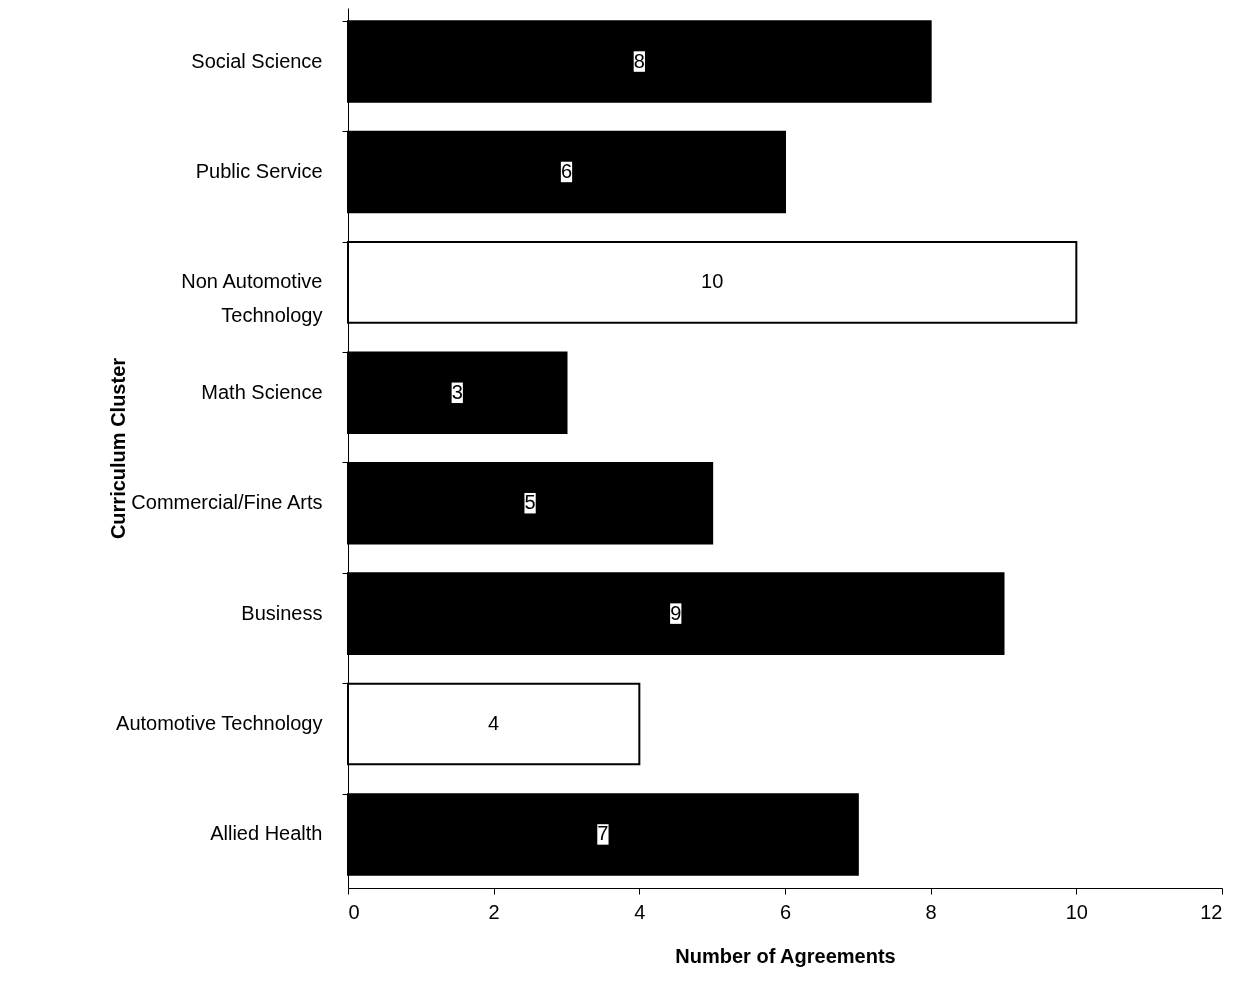 This screenshot has height=993, width=1251. I want to click on data-label: 8, so click(639, 60).